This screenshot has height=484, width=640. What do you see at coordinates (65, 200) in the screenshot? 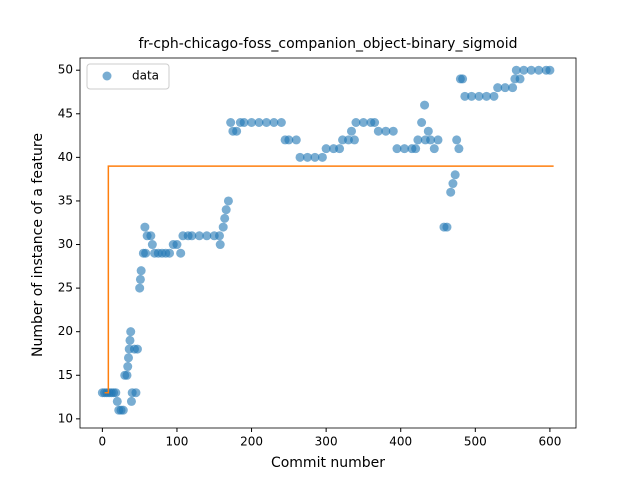
I see `y-tick-label: 35` at bounding box center [65, 200].